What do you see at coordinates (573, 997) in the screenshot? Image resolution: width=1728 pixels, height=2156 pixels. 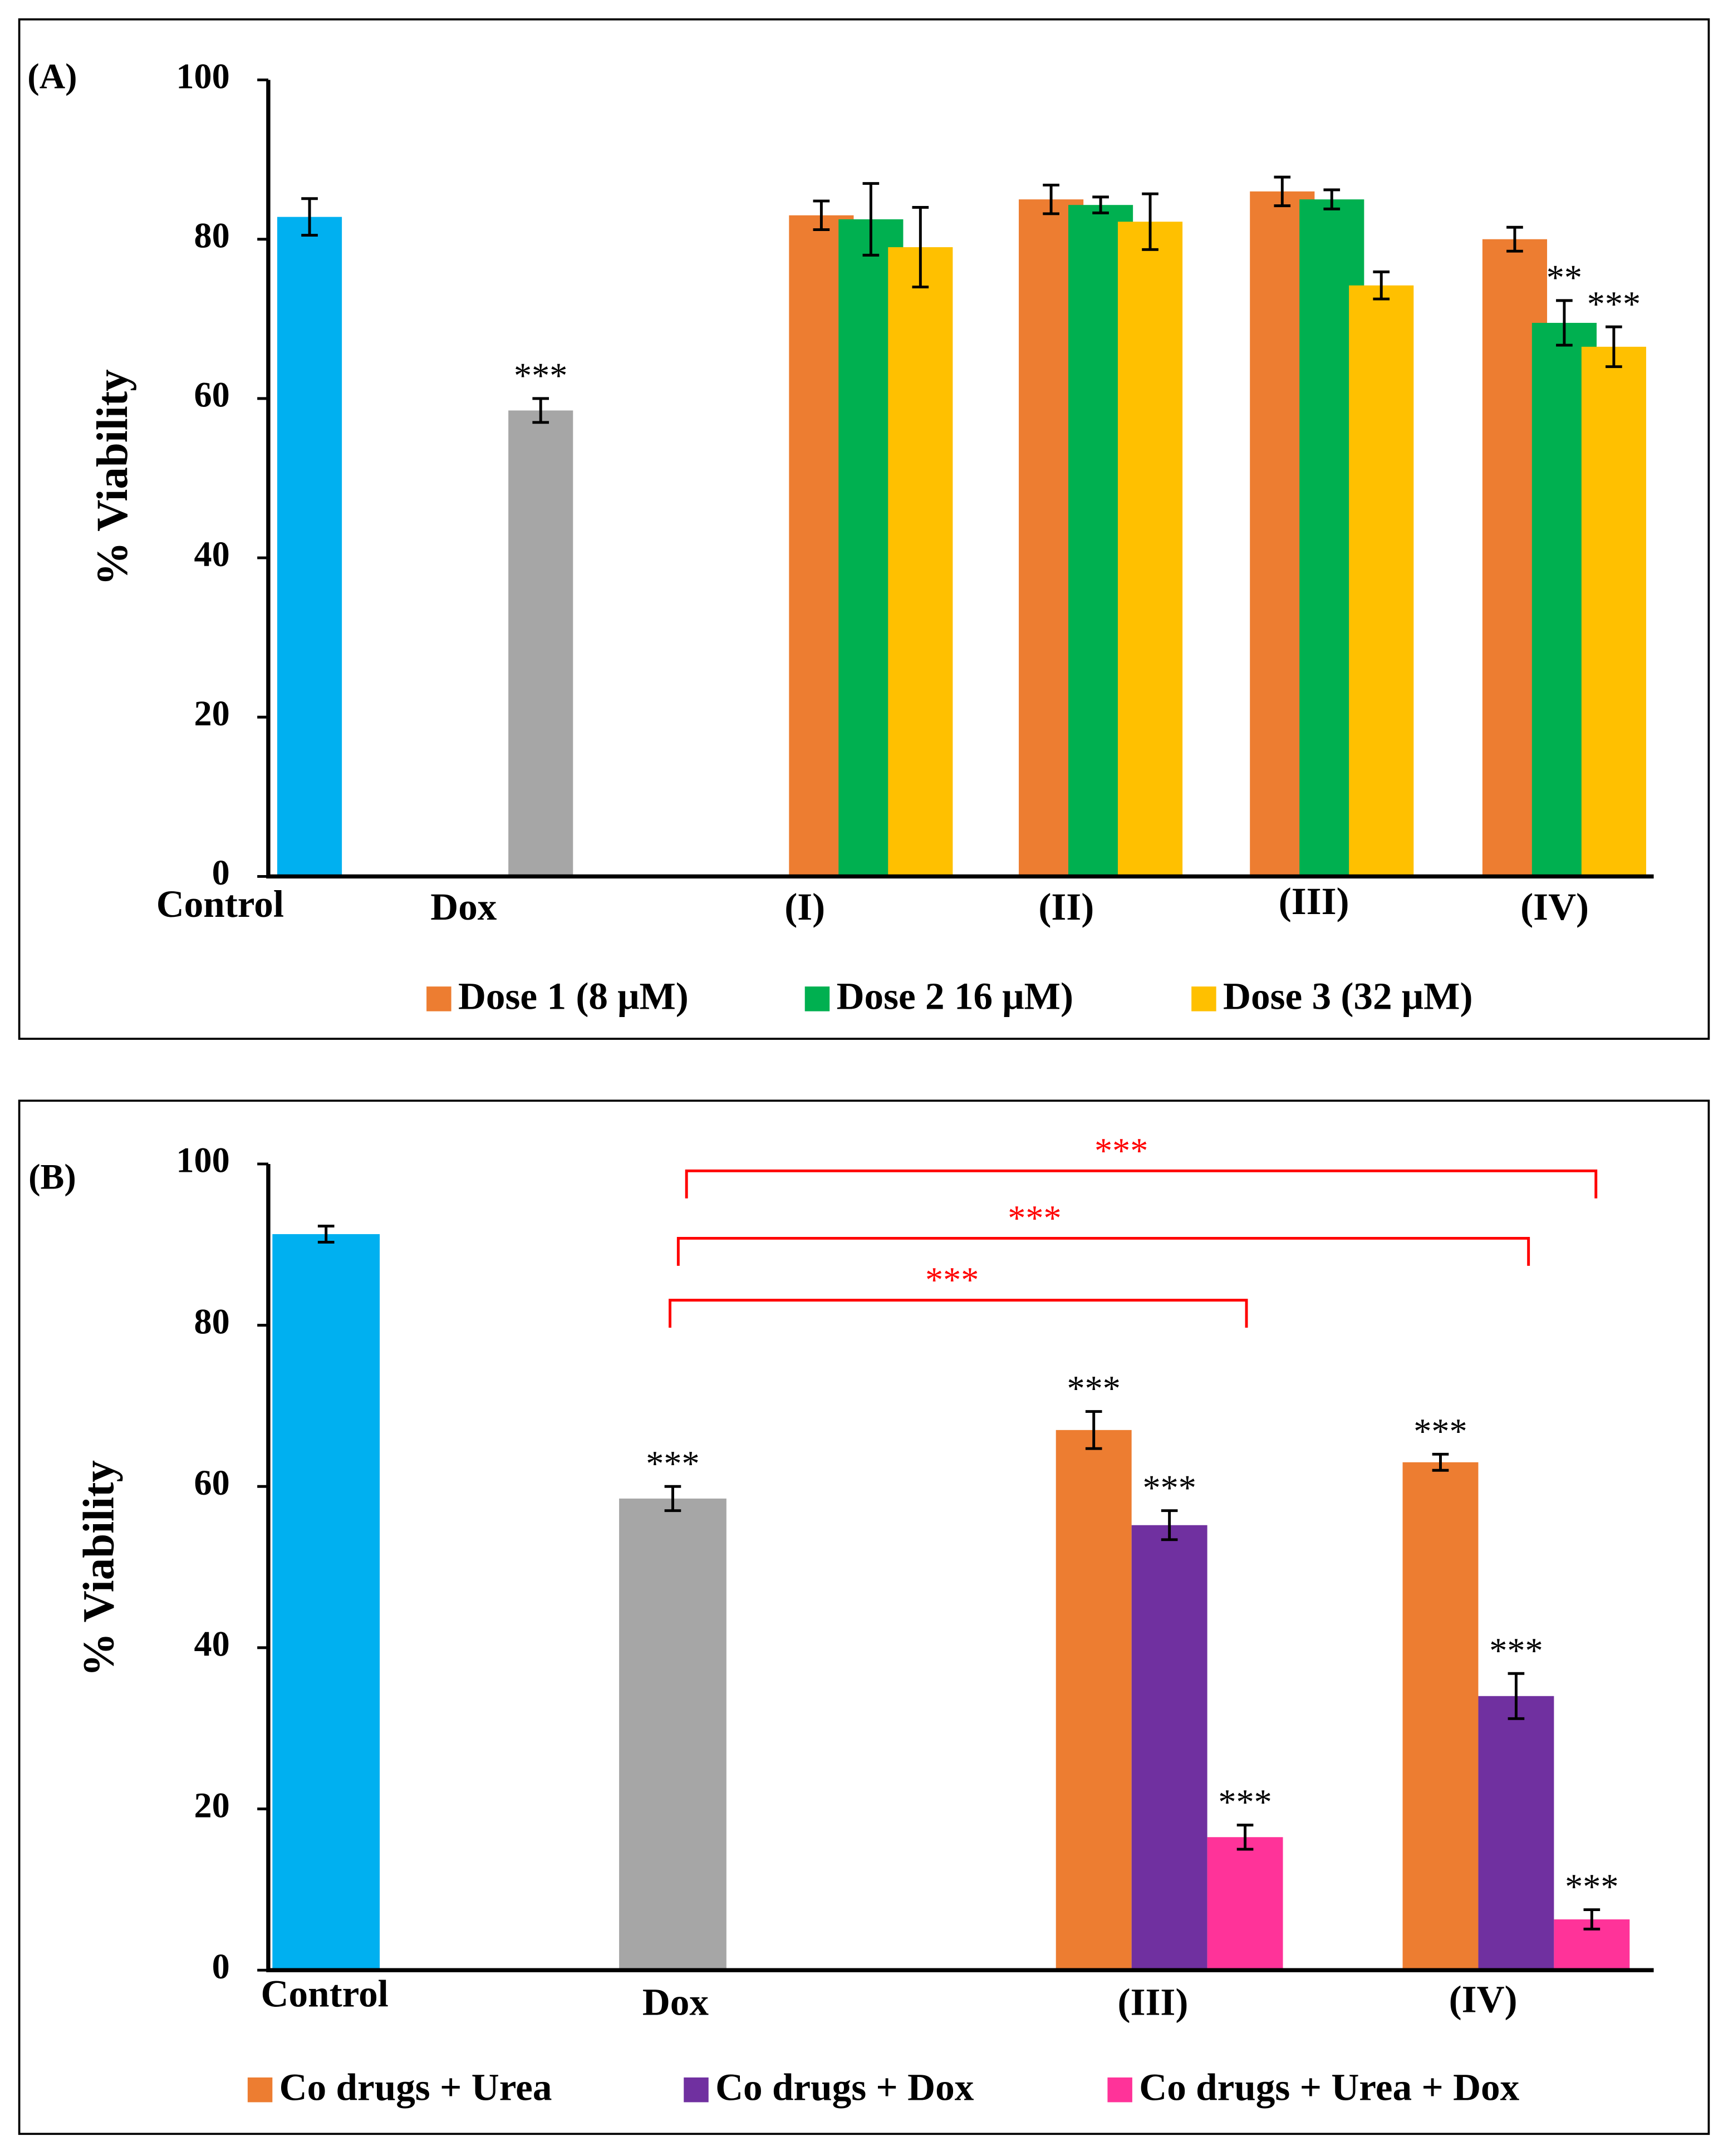 I see `legend-label: Dose 1 (8 μM)` at bounding box center [573, 997].